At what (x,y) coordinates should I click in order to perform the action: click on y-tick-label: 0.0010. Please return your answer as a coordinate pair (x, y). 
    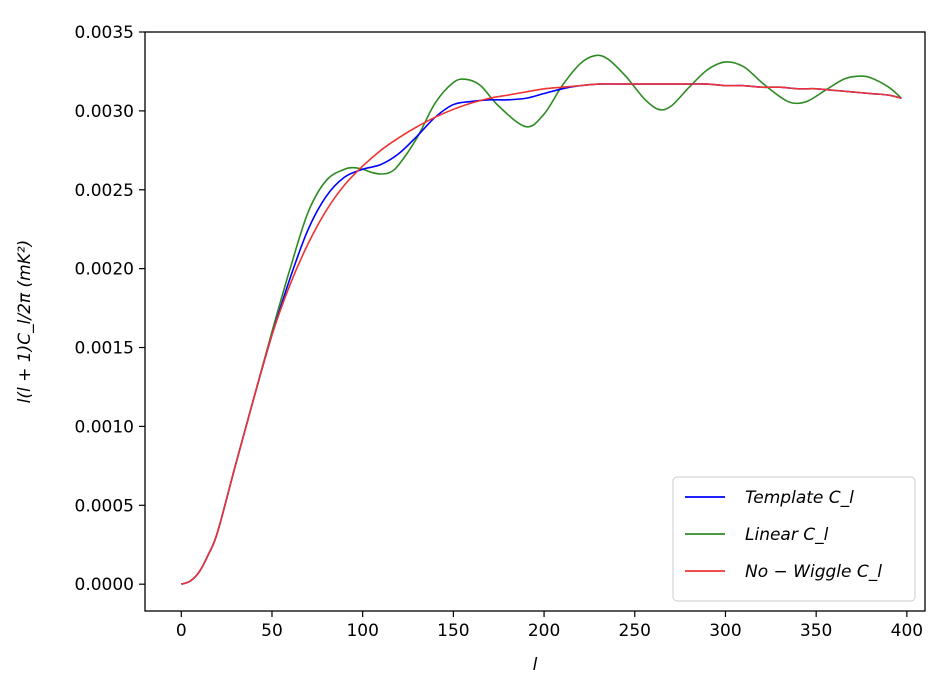
    Looking at the image, I should click on (104, 427).